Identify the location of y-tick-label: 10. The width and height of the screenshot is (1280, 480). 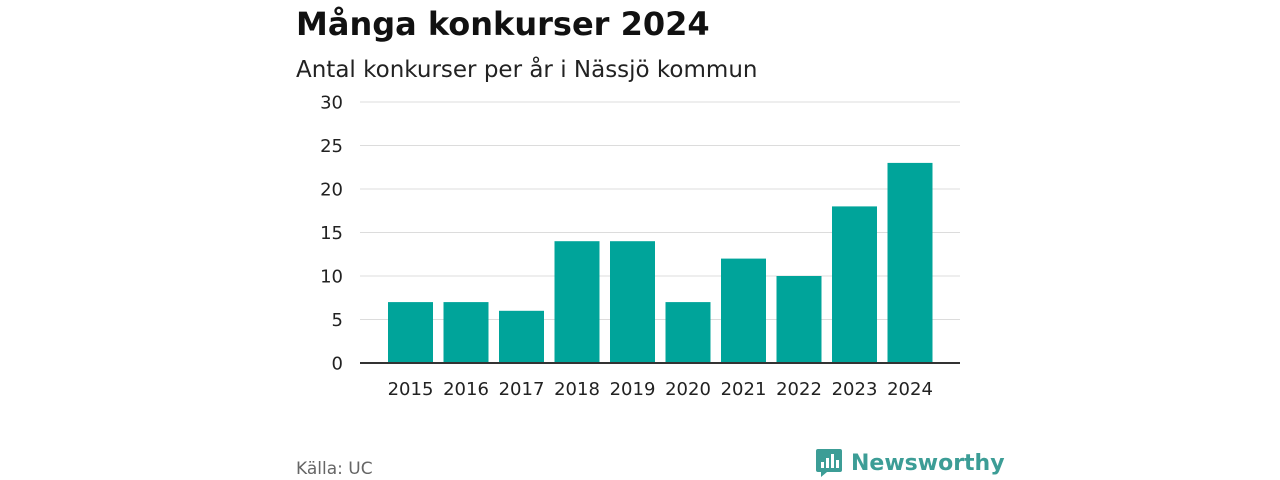
(331, 277).